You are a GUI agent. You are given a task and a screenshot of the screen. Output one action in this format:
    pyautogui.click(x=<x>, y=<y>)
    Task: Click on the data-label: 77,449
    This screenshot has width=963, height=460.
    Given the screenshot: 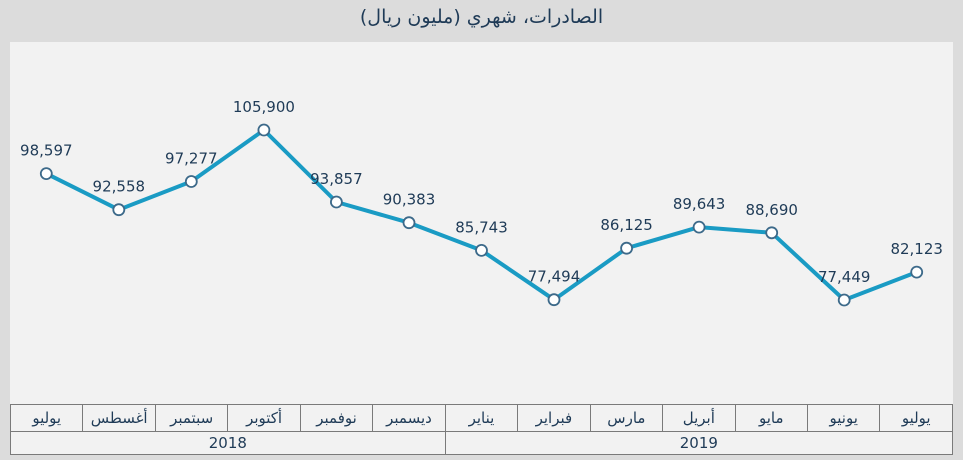 What is the action you would take?
    pyautogui.click(x=844, y=277)
    